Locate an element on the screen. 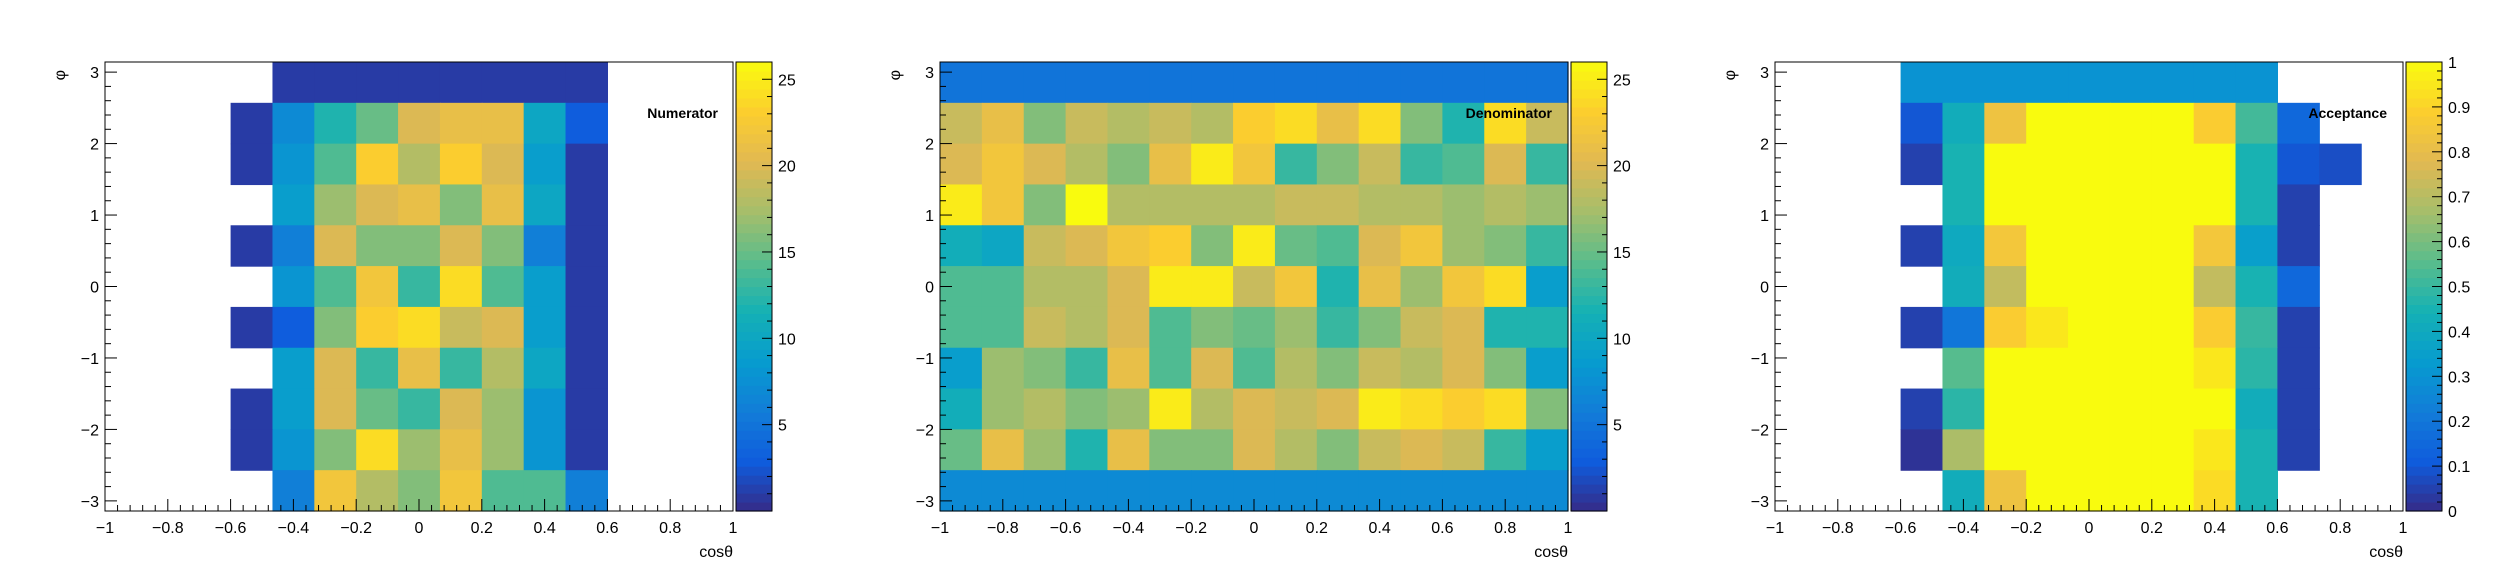  colorbar-tick-label: 0.3 is located at coordinates (2459, 377).